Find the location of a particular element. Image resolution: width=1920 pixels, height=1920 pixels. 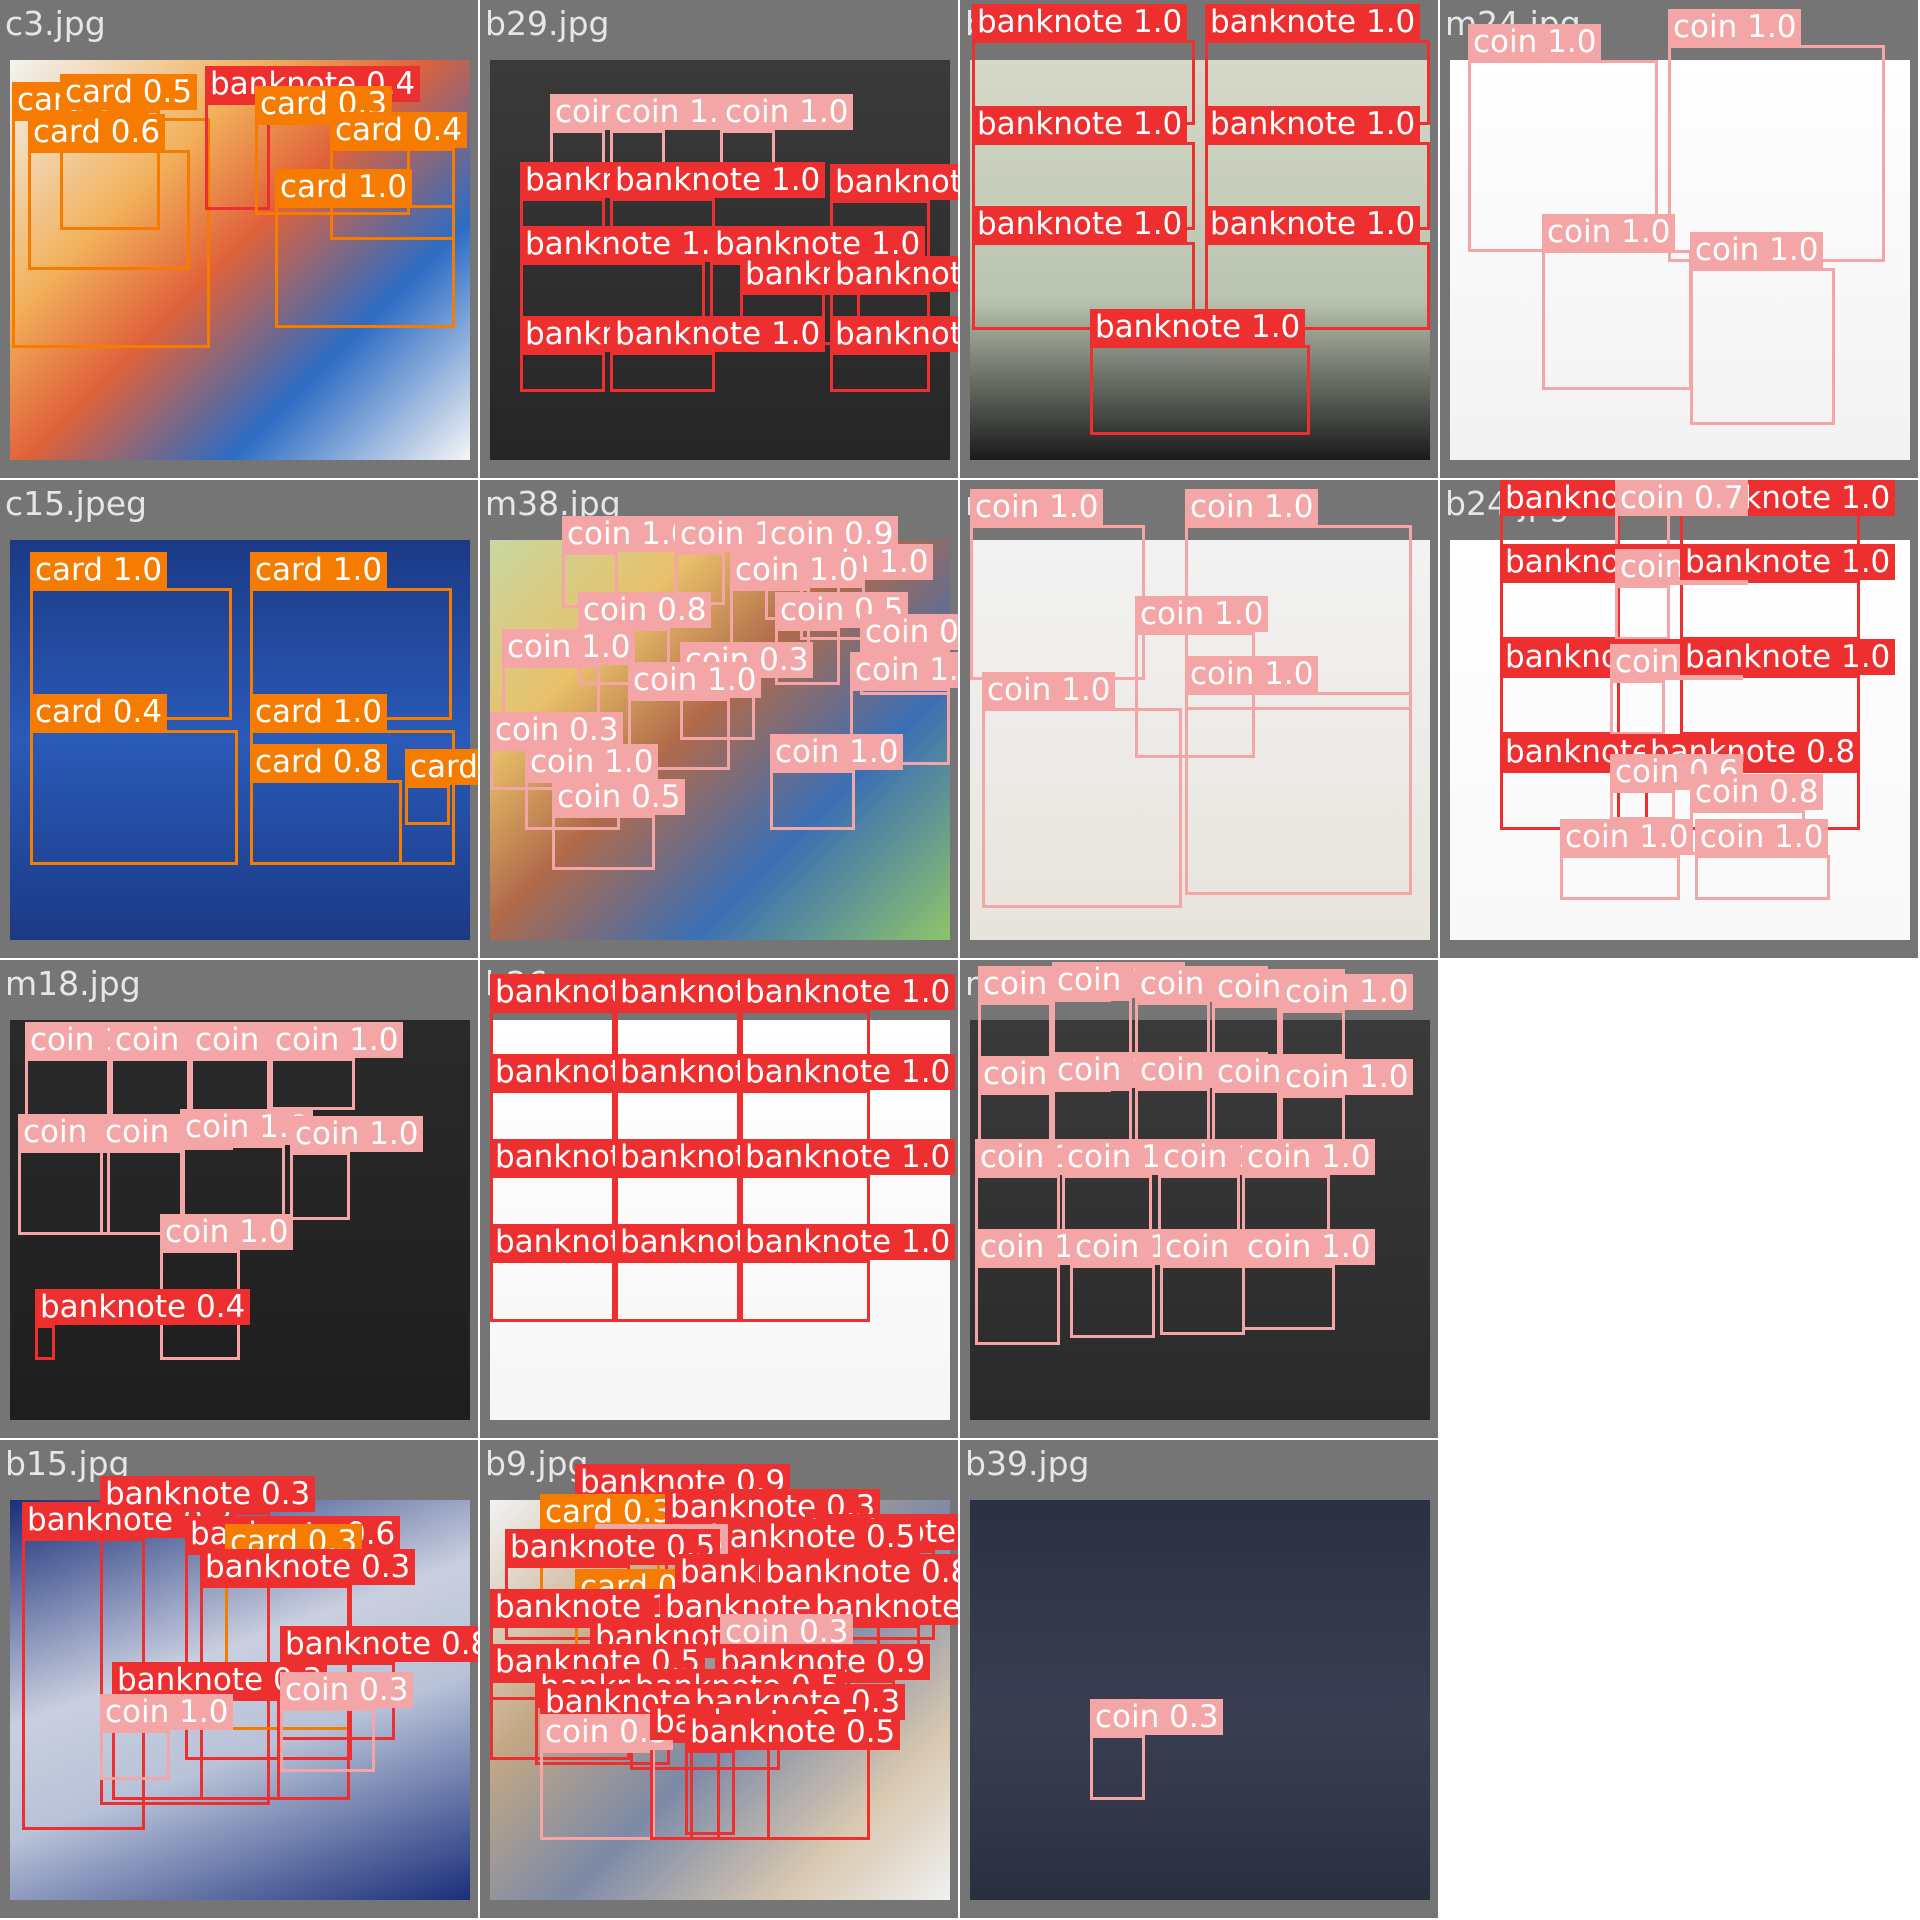

image-filename: b9.jpg is located at coordinates (537, 1463).